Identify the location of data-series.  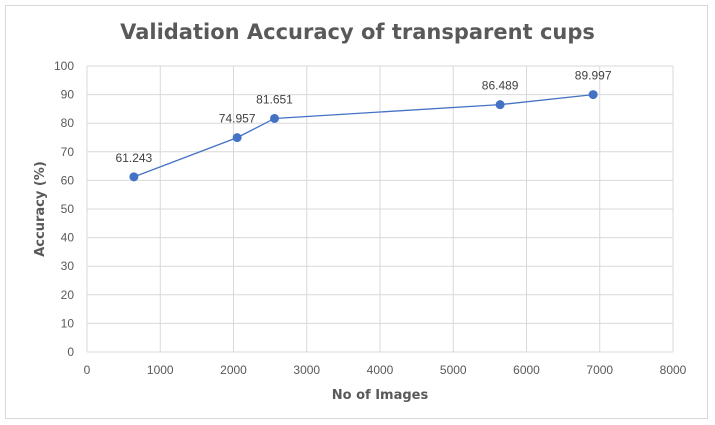
(363, 136).